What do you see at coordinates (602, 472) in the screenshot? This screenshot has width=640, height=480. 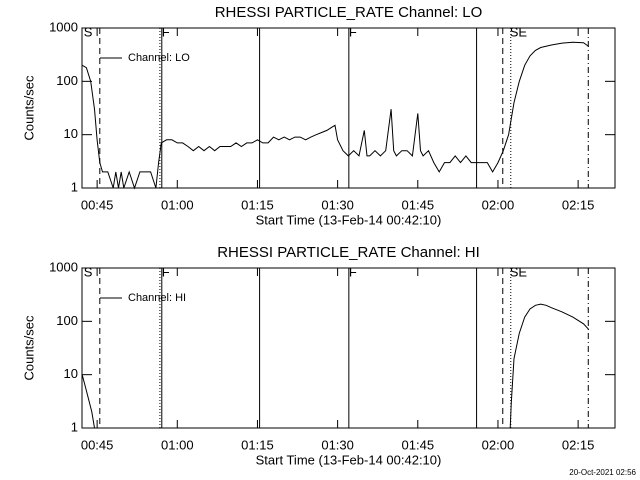 I see `timestamp: 20-Oct-2021 02:56` at bounding box center [602, 472].